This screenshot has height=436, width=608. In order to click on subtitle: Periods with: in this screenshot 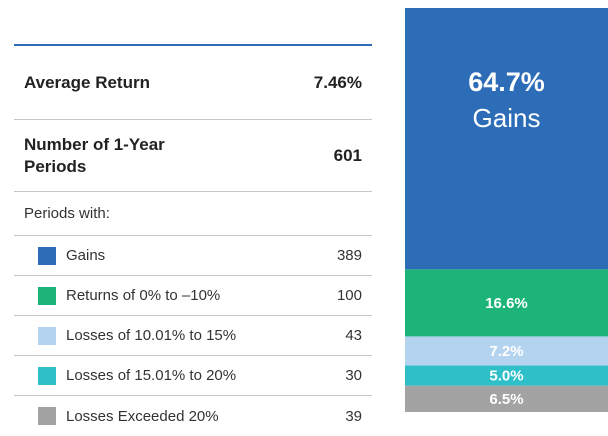, I will do `click(67, 213)`.